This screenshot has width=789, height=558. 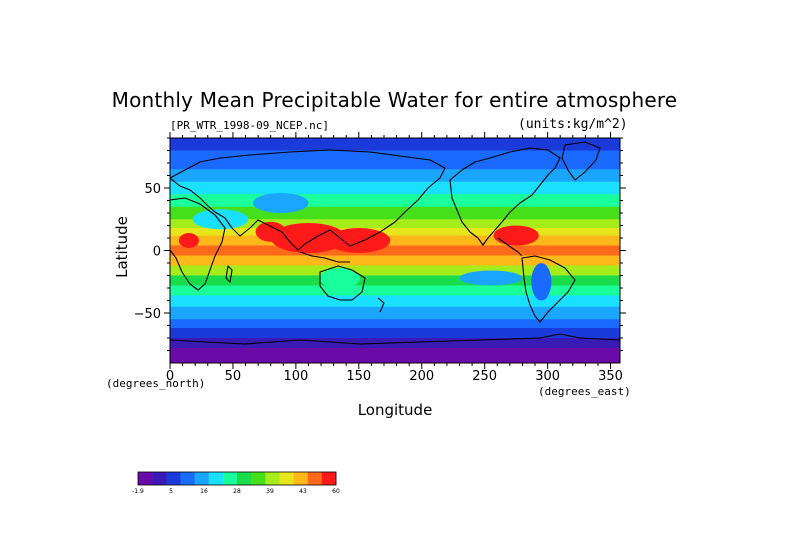 I want to click on x-tick-label: 300, so click(x=547, y=376).